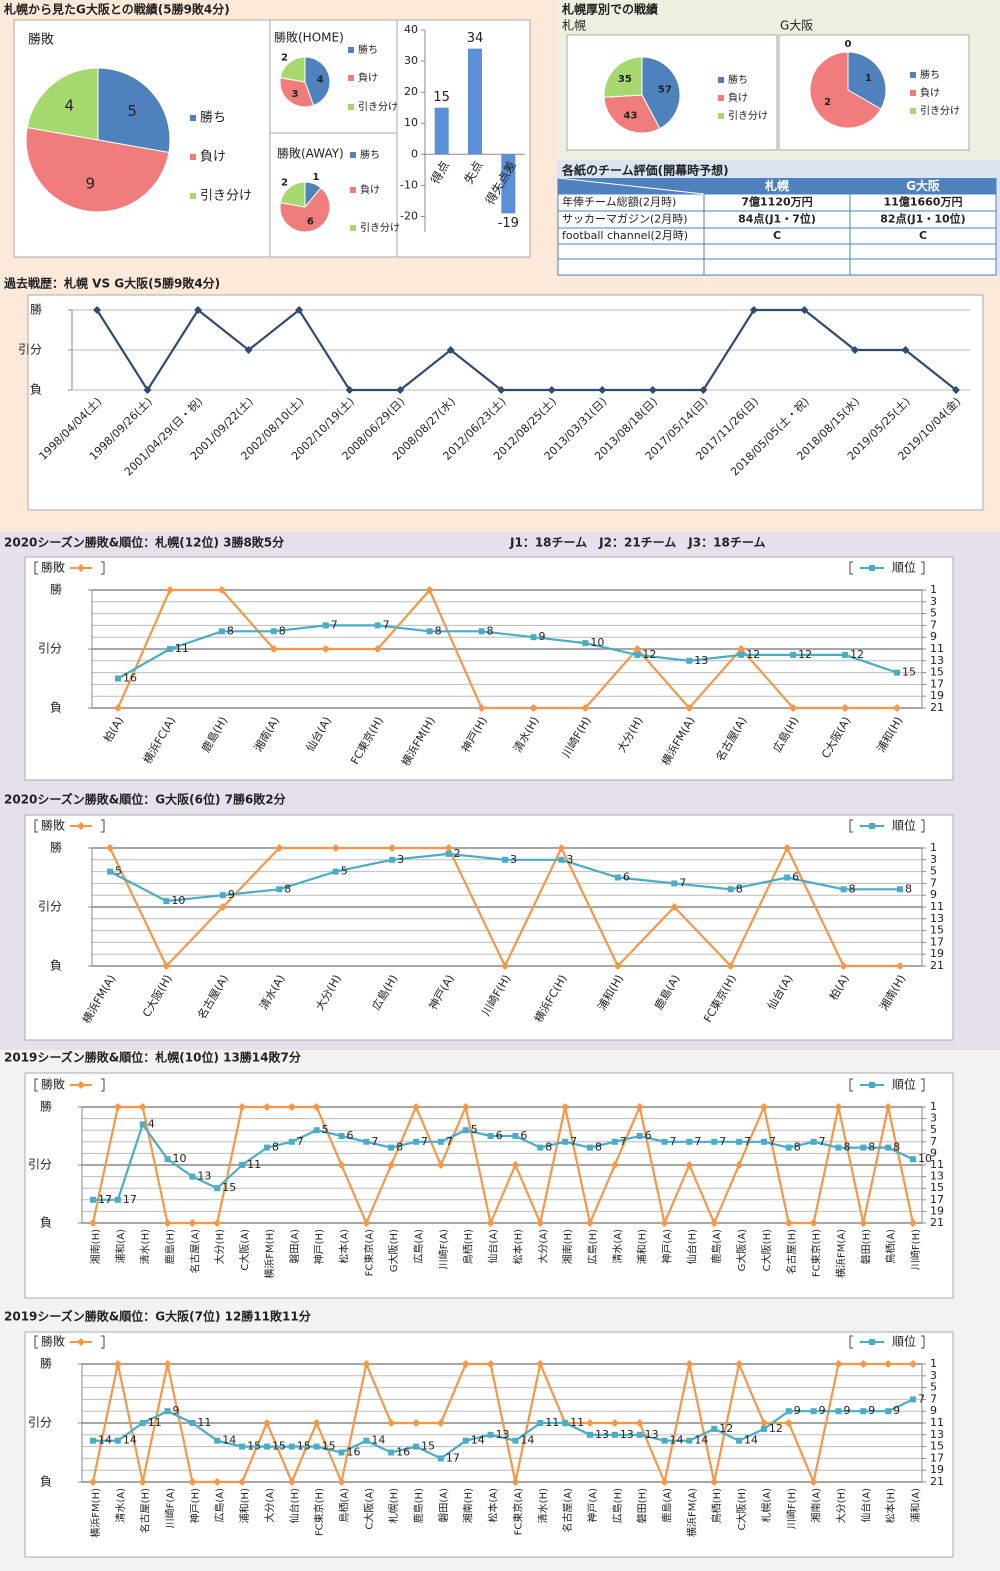 Image resolution: width=1000 pixels, height=1571 pixels. What do you see at coordinates (41, 40) in the screenshot?
I see `pie-title: 勝敗` at bounding box center [41, 40].